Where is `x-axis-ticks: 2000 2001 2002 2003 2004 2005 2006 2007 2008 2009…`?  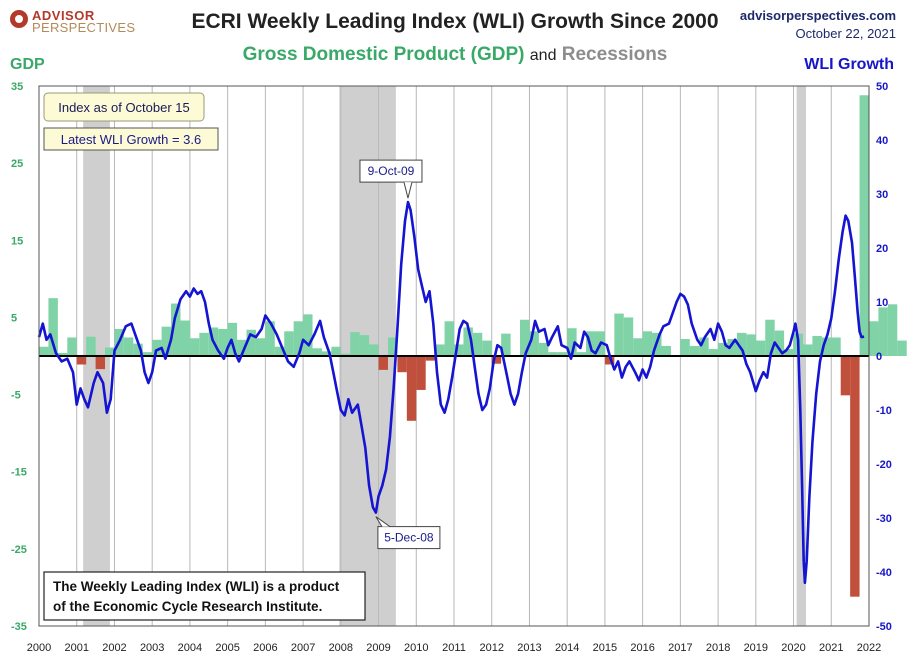 x-axis-ticks: 2000 2001 2002 2003 2004 2005 2006 2007 2008 2009… is located at coordinates (454, 648).